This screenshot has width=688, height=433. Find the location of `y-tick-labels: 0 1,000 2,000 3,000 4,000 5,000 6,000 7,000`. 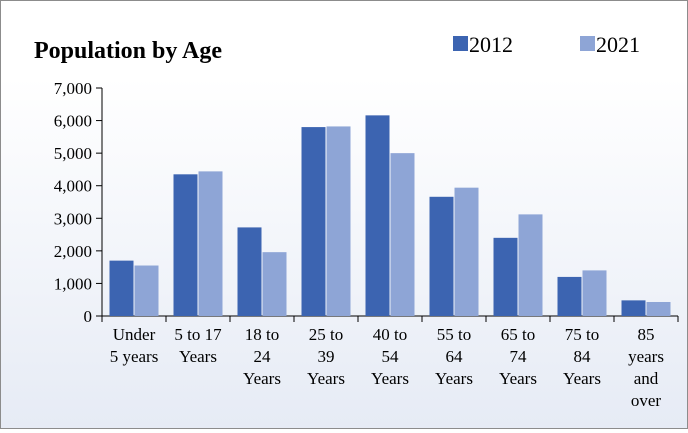

y-tick-labels: 0 1,000 2,000 3,000 4,000 5,000 6,000 7,000 is located at coordinates (73, 202).